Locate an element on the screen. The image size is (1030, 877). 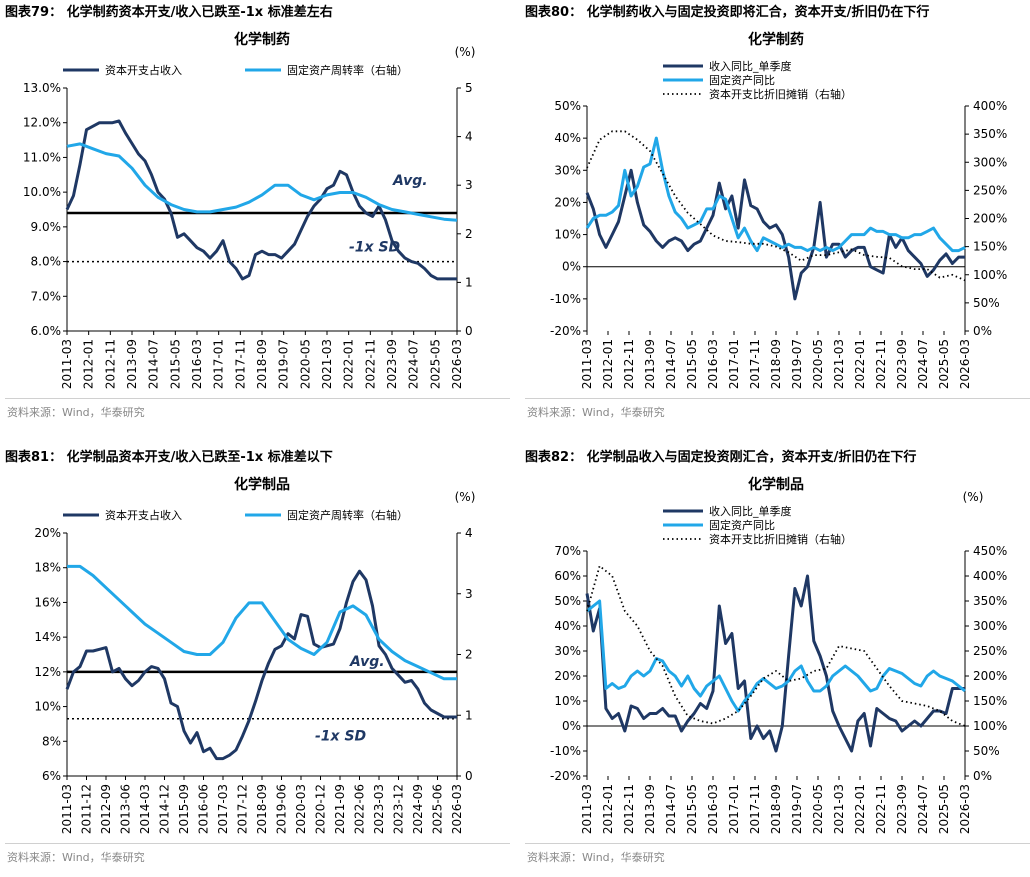
x-tick-label: 2012-09 is located at coordinates (106, 809).